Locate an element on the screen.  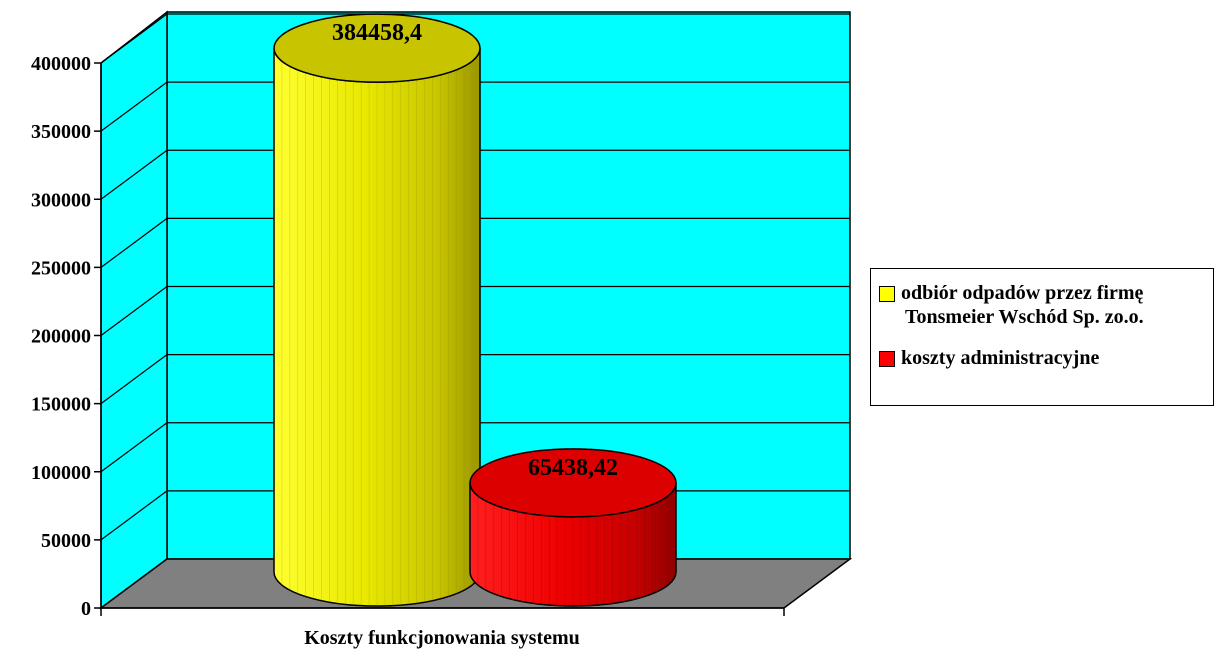
legend-label-odbior-line2: Tonsmeier Wschód Sp. zo.o. is located at coordinates (1024, 317).